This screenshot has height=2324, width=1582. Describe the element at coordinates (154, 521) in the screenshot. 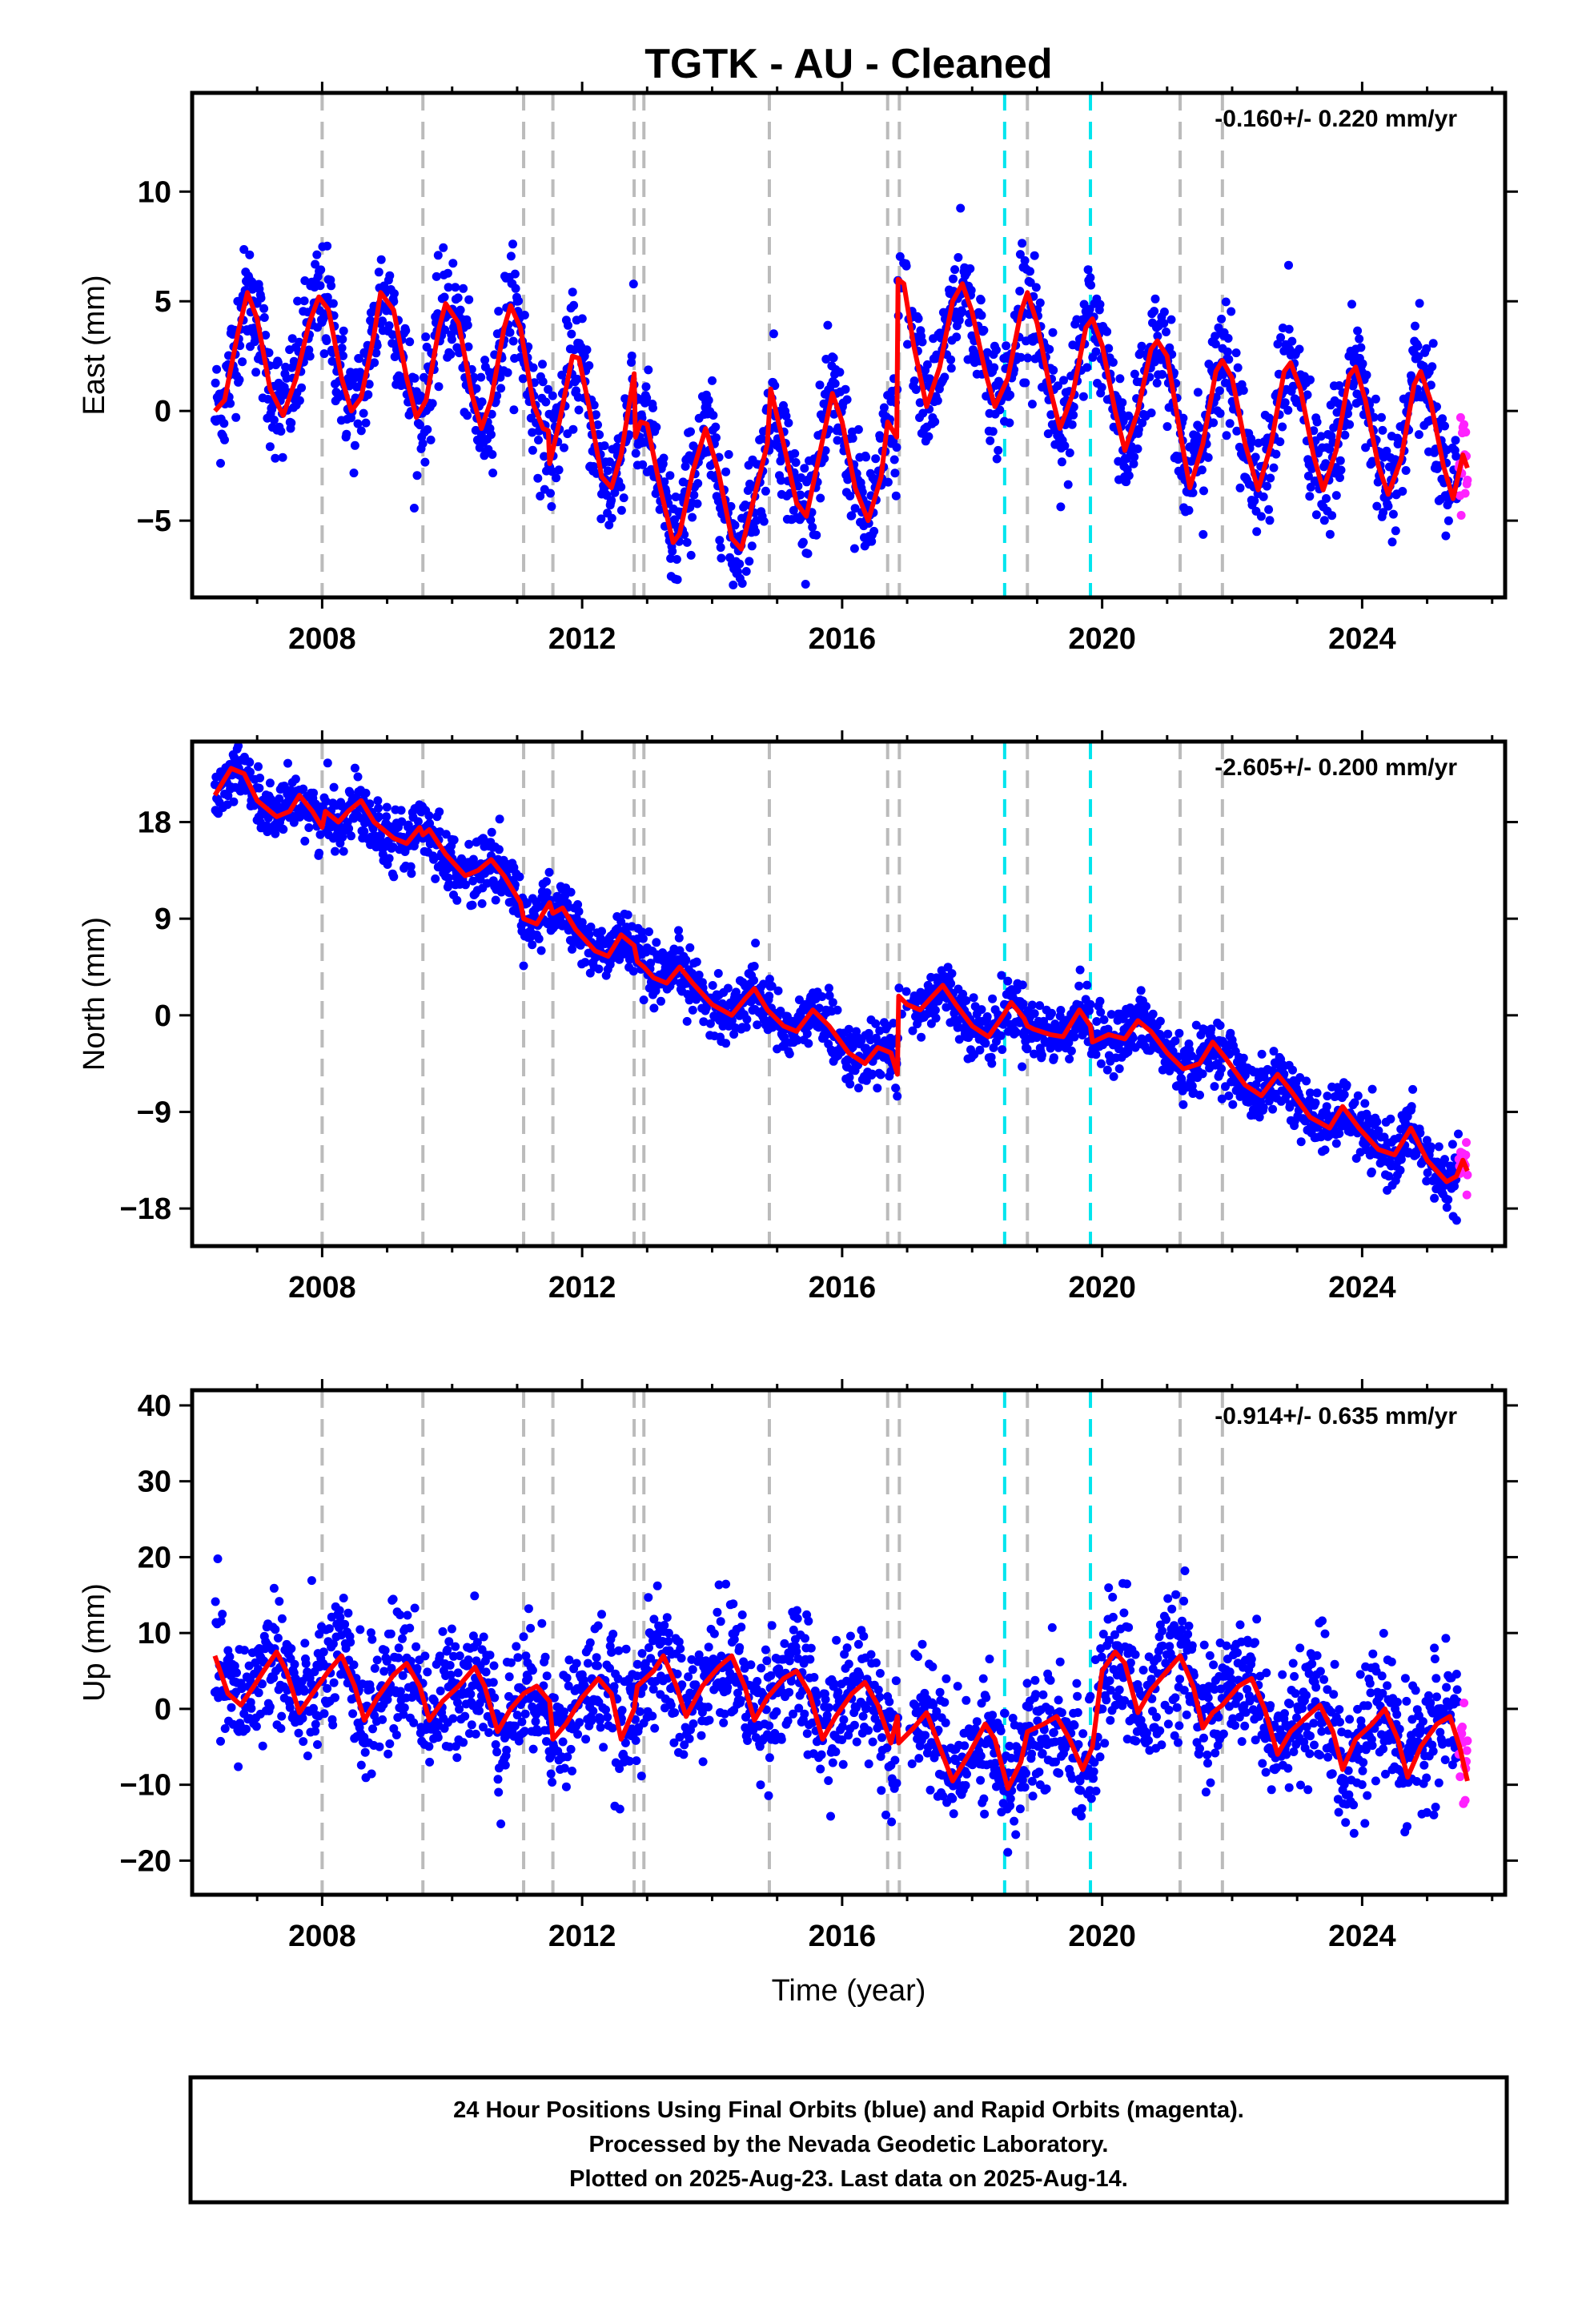

I see `y-tick-label: −5` at that location.